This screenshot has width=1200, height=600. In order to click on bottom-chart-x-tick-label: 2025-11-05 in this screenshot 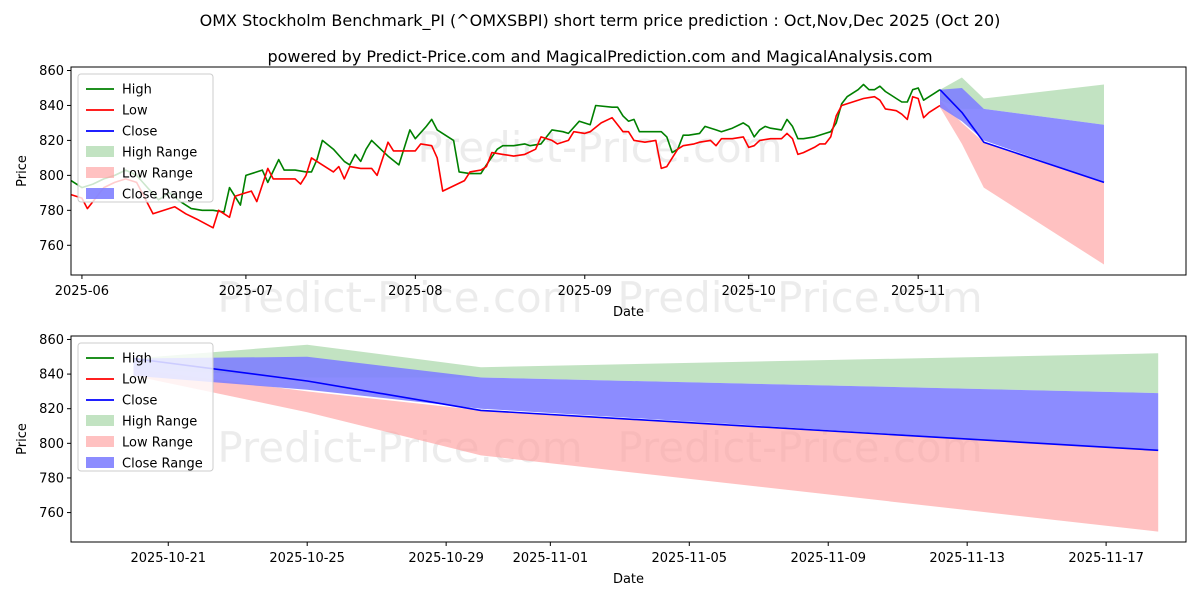, I will do `click(690, 558)`.